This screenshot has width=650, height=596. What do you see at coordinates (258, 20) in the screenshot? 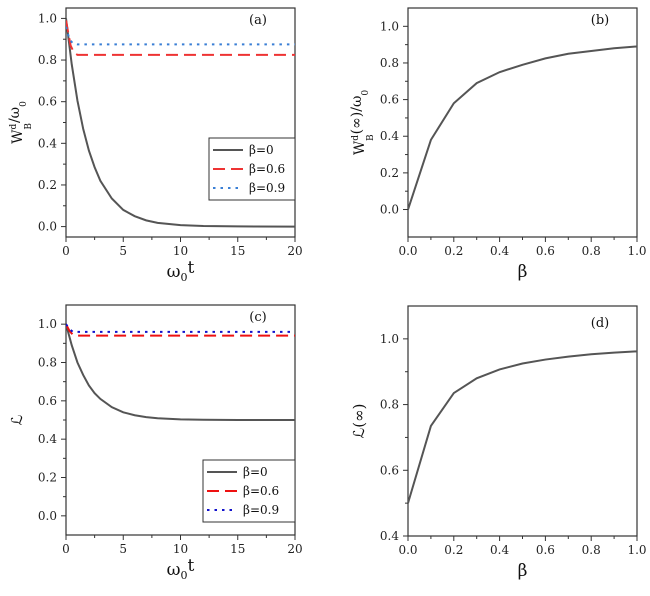
I see `panel-tag: (a)` at bounding box center [258, 20].